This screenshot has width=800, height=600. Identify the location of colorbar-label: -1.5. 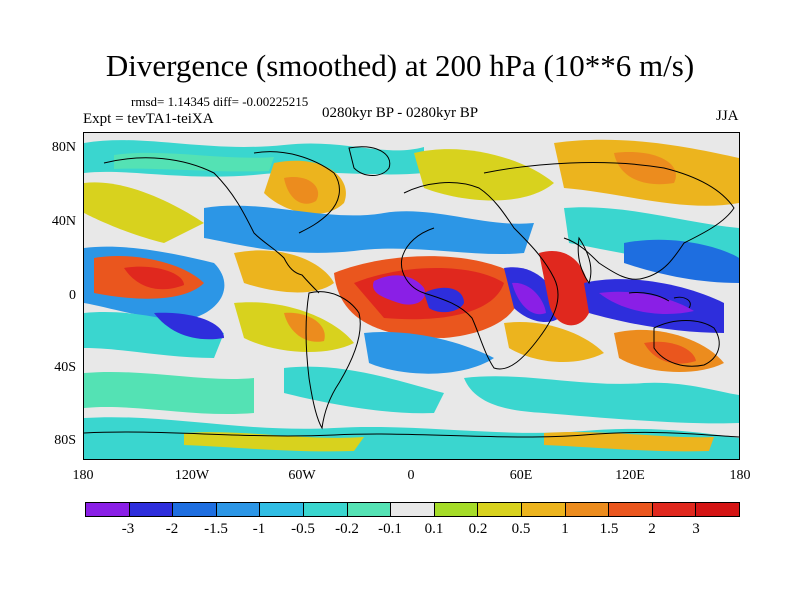
(216, 529).